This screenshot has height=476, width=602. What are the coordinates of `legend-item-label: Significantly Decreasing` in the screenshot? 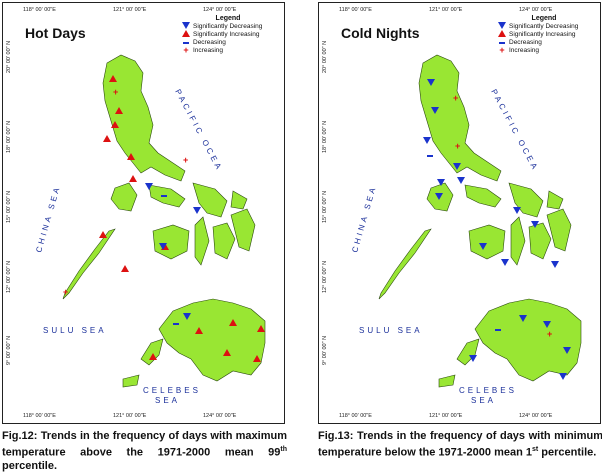 It's located at (544, 26).